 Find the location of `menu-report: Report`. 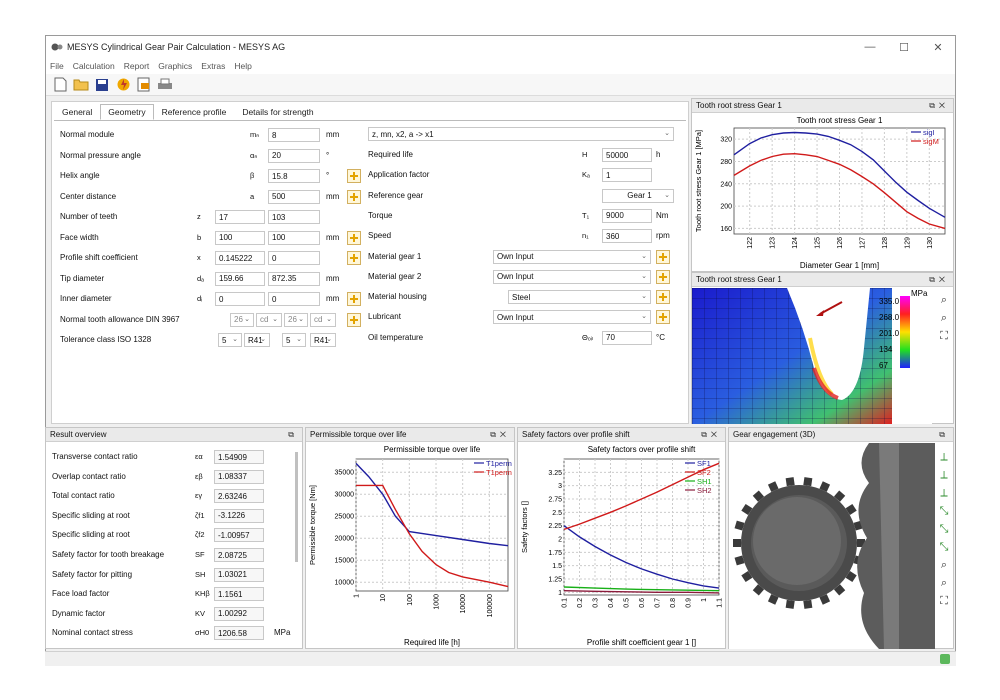

menu-report: Report is located at coordinates (136, 66).